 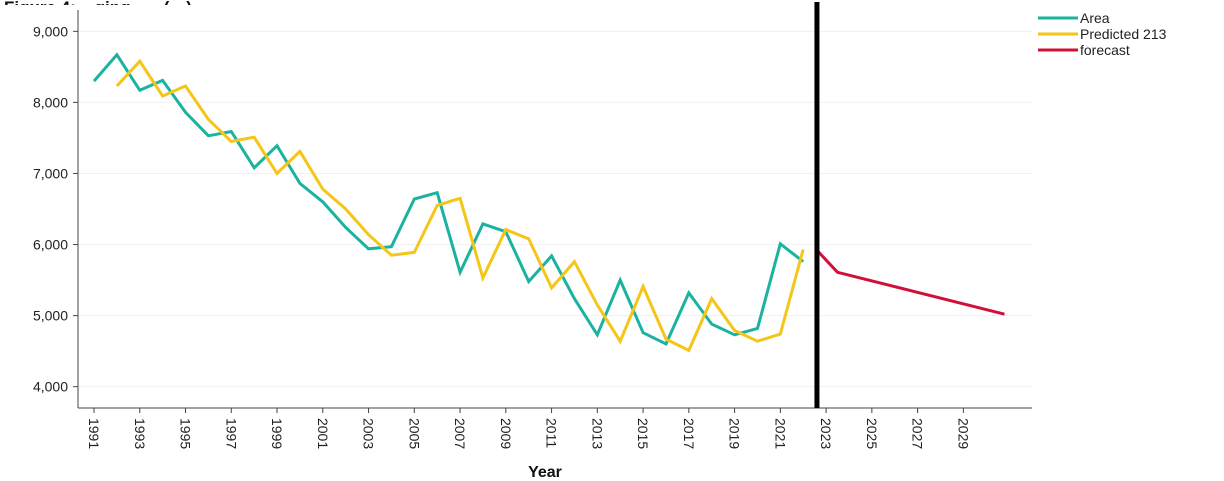 What do you see at coordinates (506, 433) in the screenshot?
I see `x-tick-label: 2009` at bounding box center [506, 433].